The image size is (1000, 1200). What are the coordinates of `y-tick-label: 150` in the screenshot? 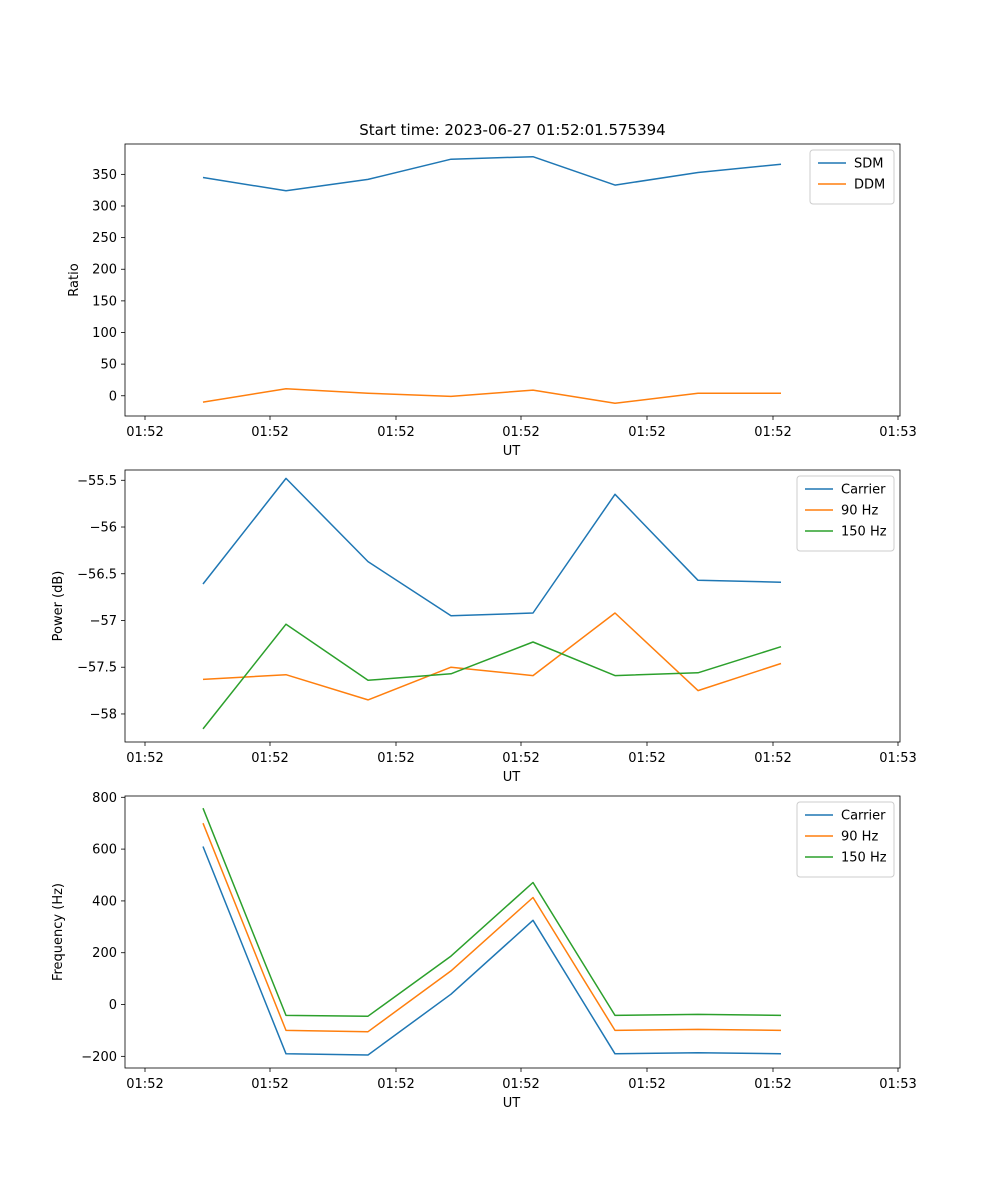 It's located at (104, 301).